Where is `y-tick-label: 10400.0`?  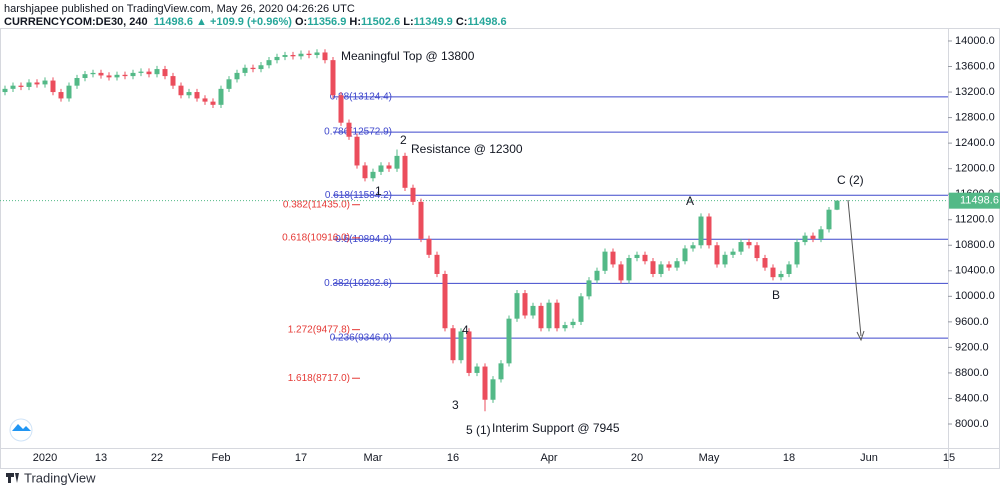
y-tick-label: 10400.0 is located at coordinates (975, 271).